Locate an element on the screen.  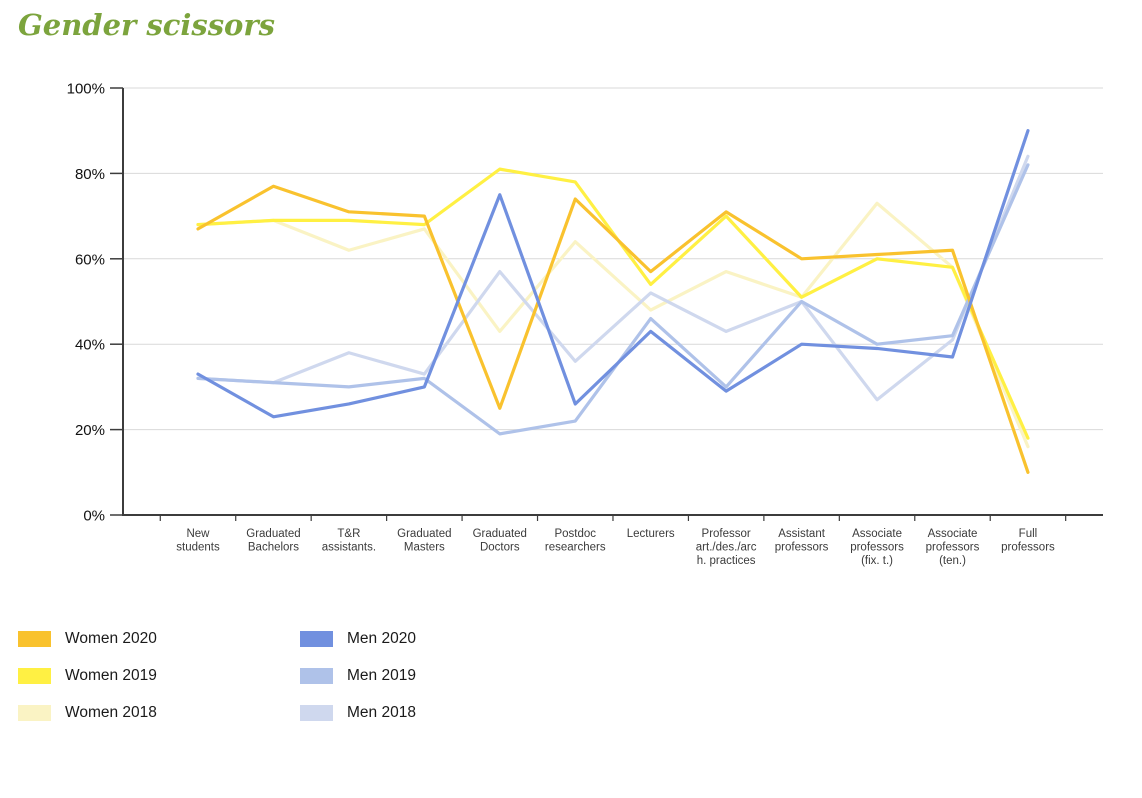
y-tick-label: 20% is located at coordinates (90, 430).